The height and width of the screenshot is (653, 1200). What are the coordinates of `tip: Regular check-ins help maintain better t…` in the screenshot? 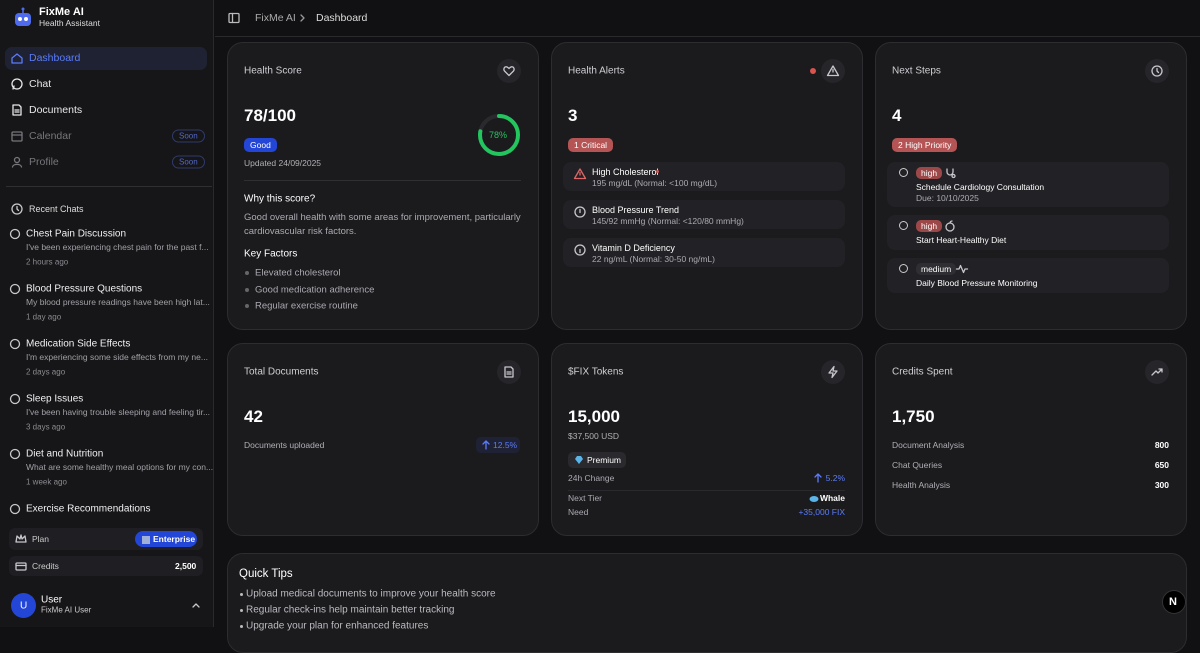 It's located at (350, 610).